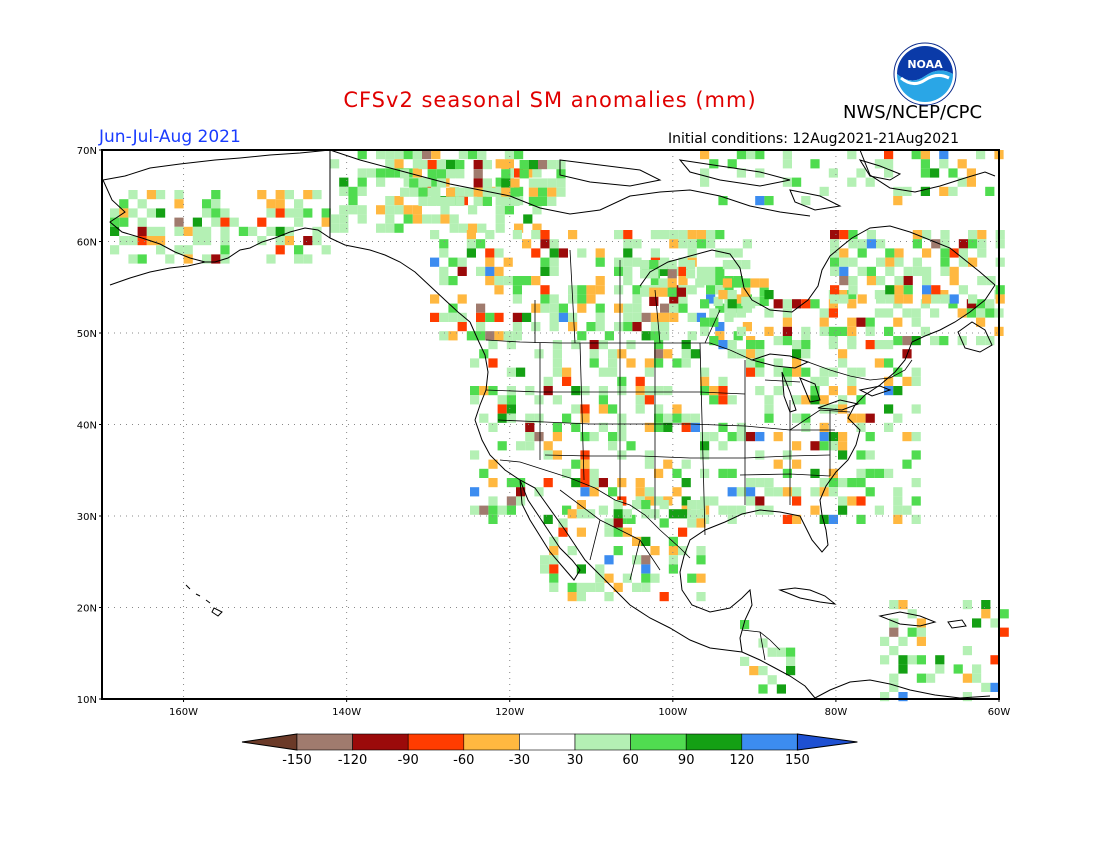 This screenshot has height=850, width=1100. I want to click on colorbar-label: 120, so click(741, 760).